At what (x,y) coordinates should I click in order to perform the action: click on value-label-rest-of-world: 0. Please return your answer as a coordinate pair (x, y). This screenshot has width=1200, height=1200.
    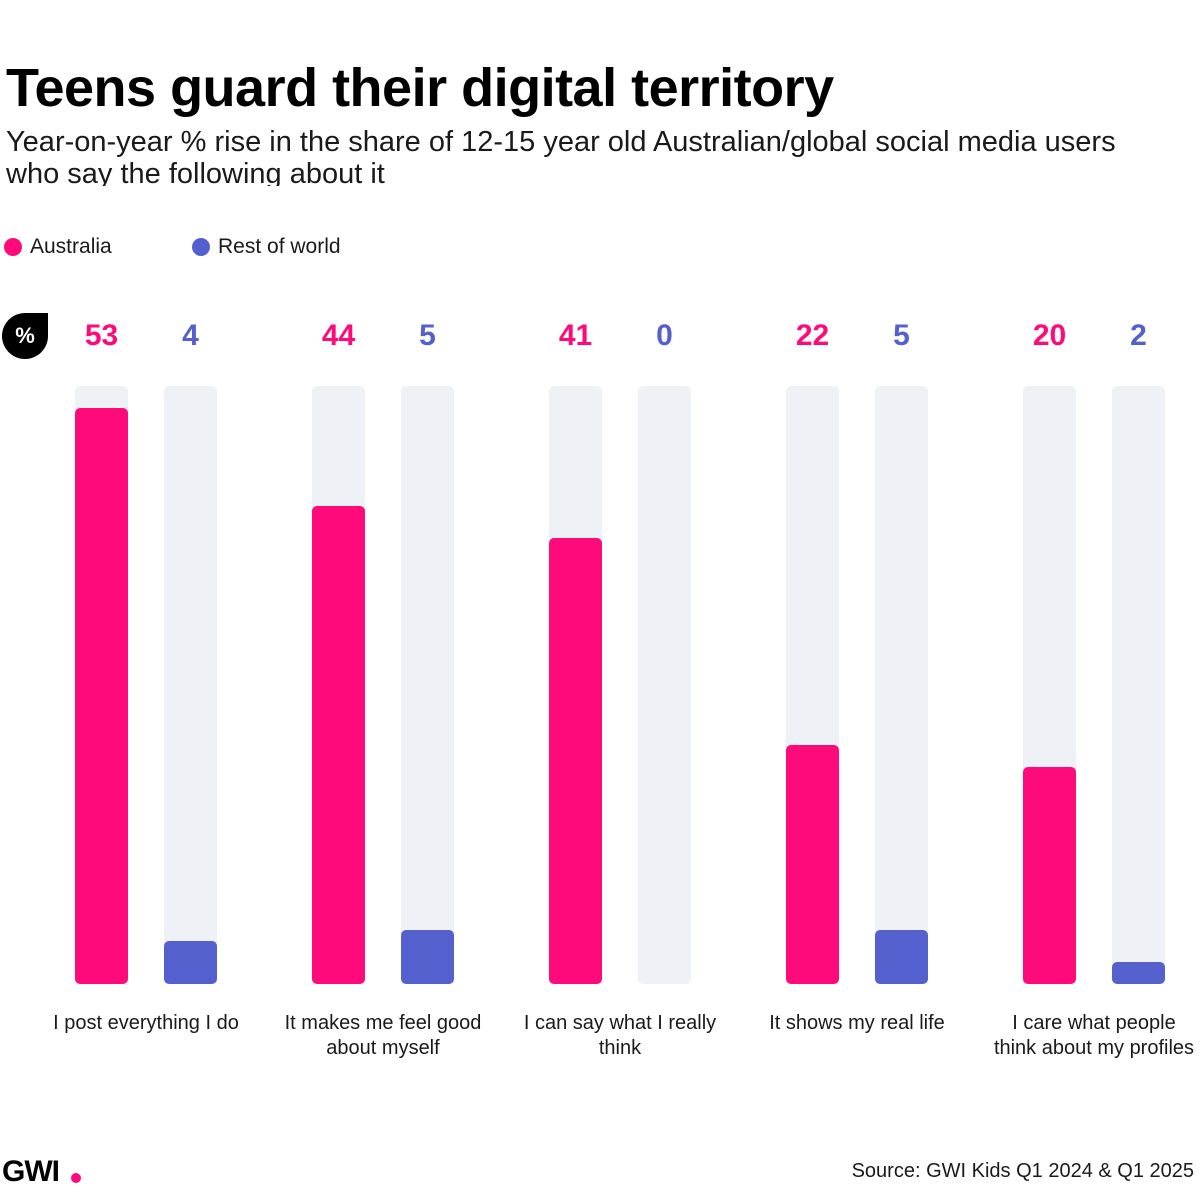
    Looking at the image, I should click on (664, 335).